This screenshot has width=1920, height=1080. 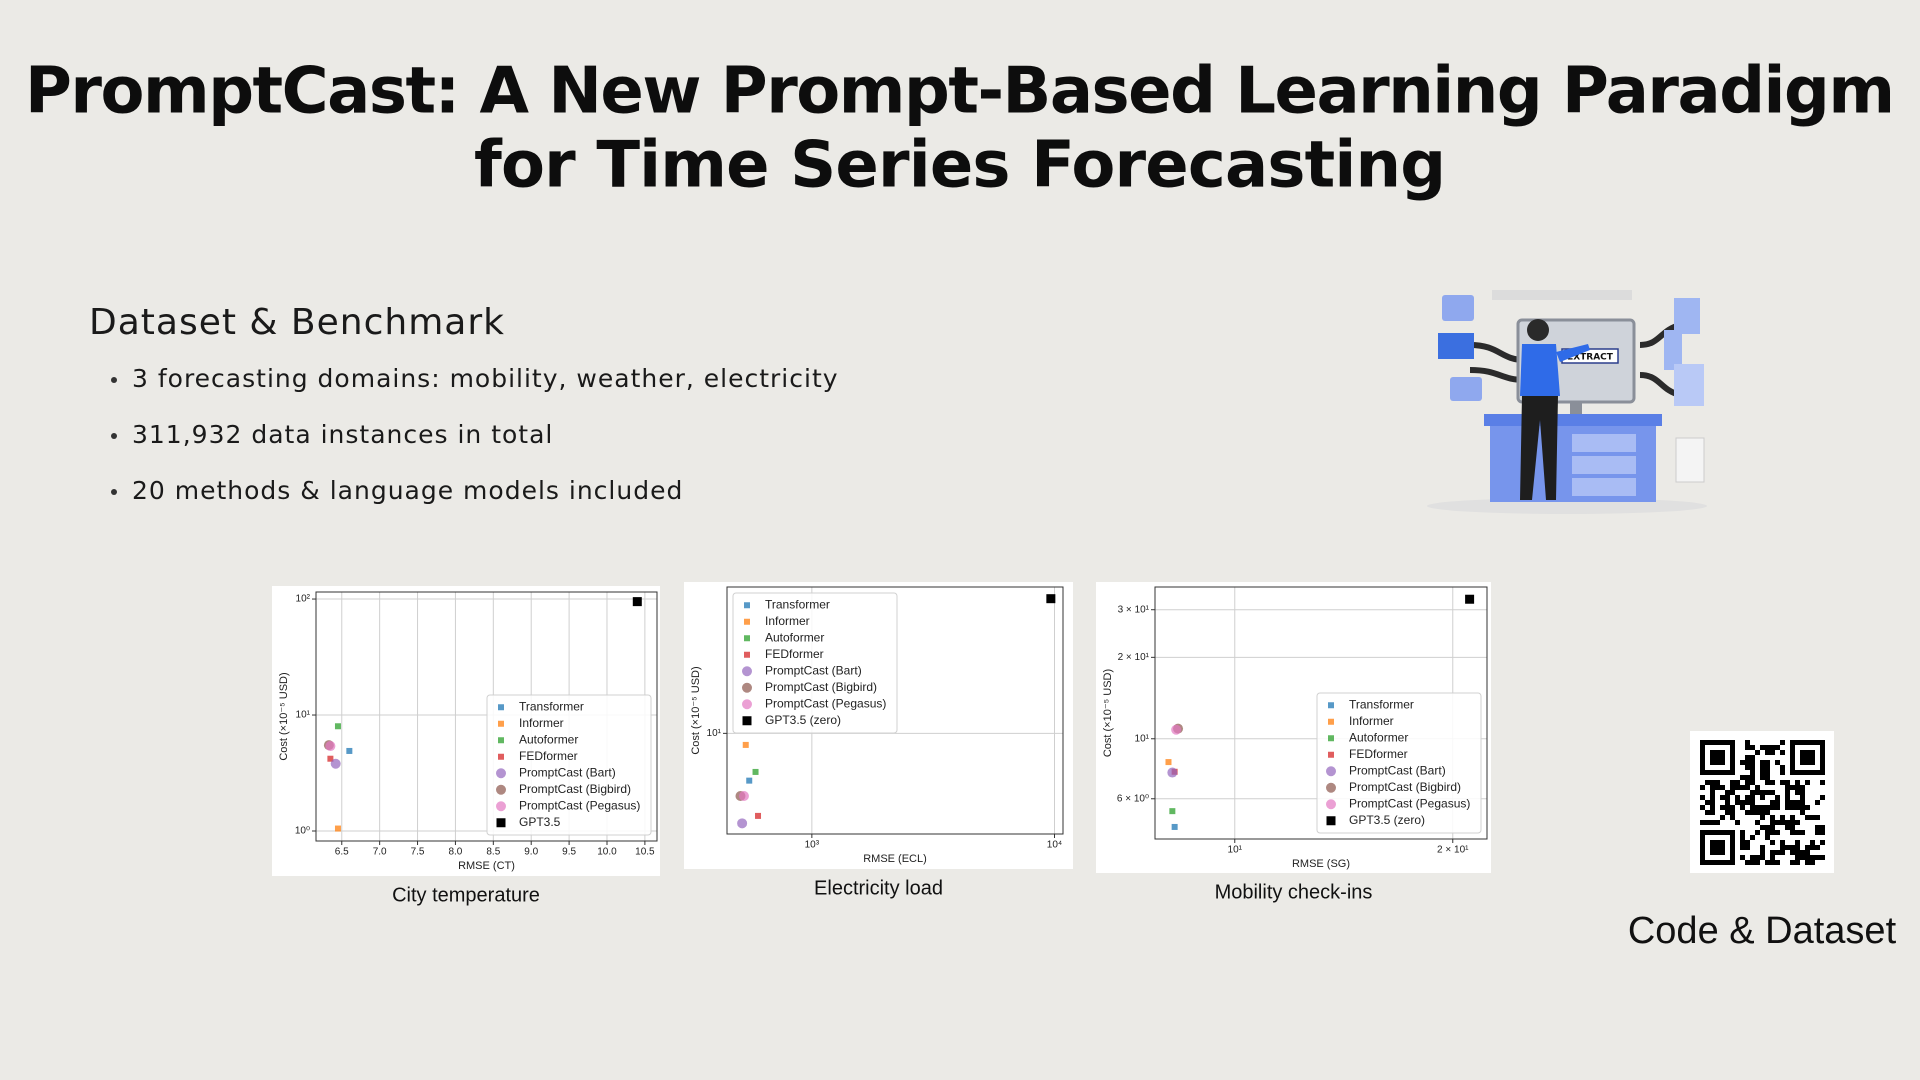 I want to click on x-axis-label: RMSE (CT), so click(x=486, y=866).